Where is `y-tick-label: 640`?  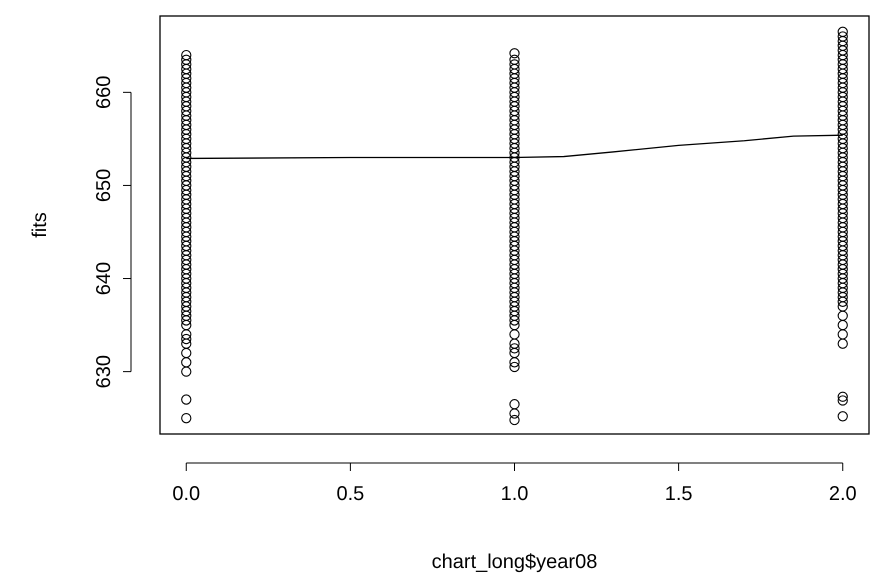
y-tick-label: 640 is located at coordinates (104, 279).